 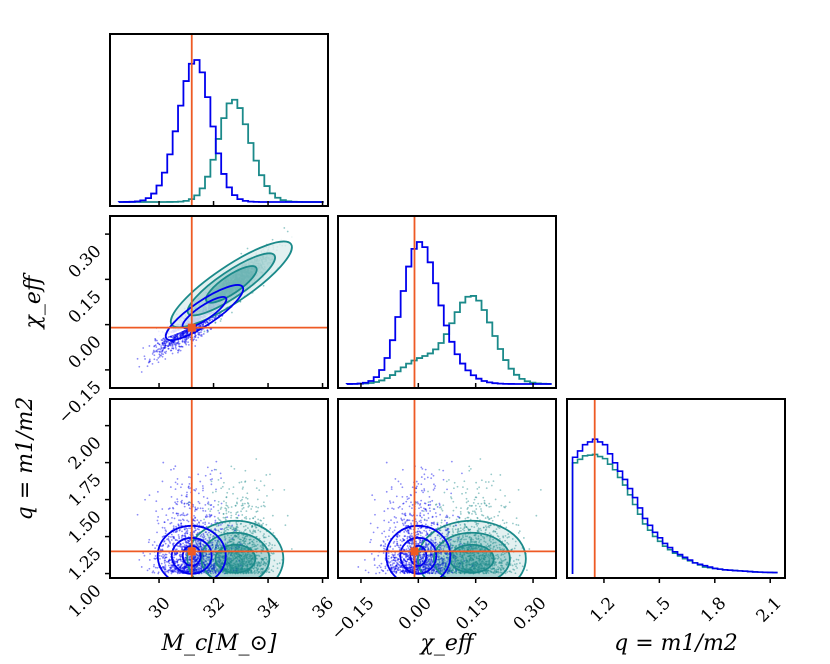 I want to click on hist-chi-blue, so click(x=448, y=313).